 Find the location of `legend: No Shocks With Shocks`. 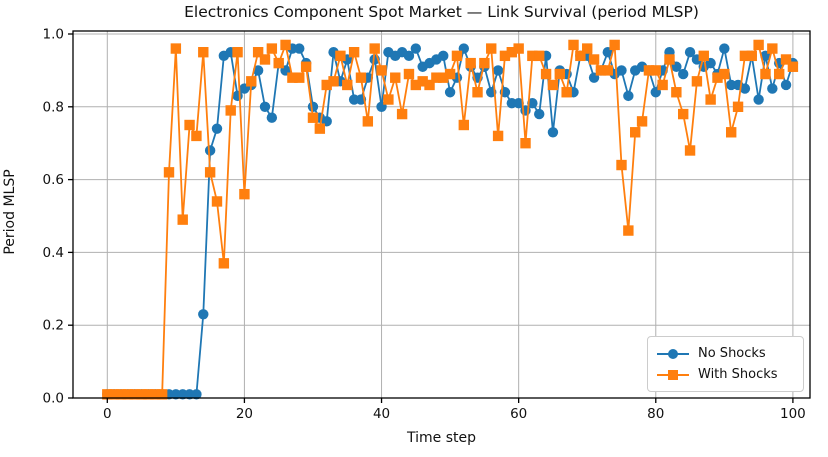

legend: No Shocks With Shocks is located at coordinates (725, 364).